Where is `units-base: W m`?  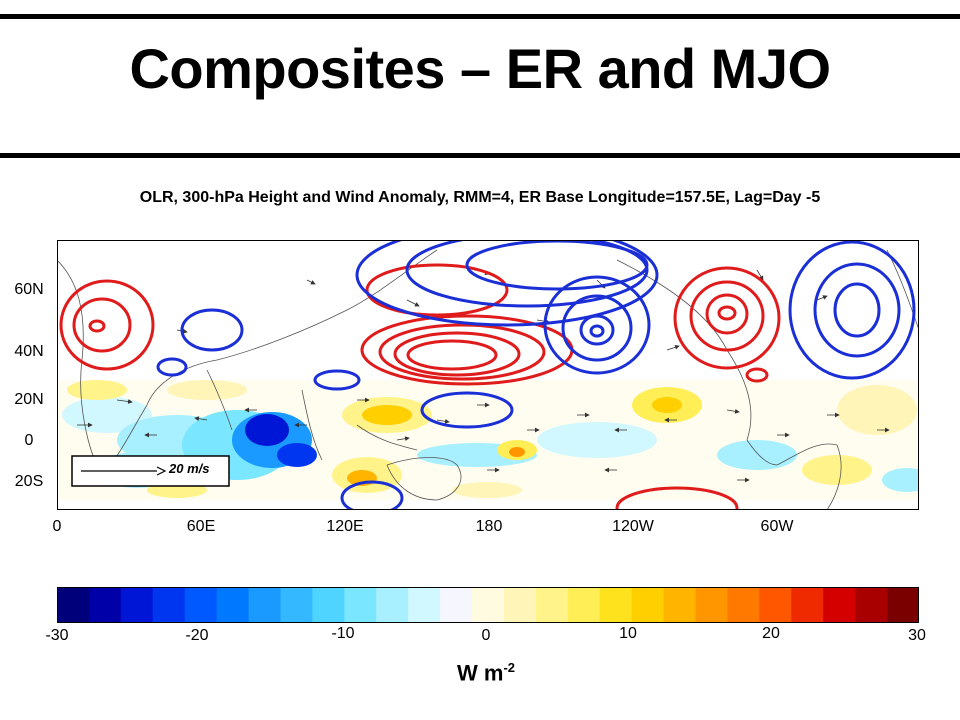
units-base: W m is located at coordinates (480, 673).